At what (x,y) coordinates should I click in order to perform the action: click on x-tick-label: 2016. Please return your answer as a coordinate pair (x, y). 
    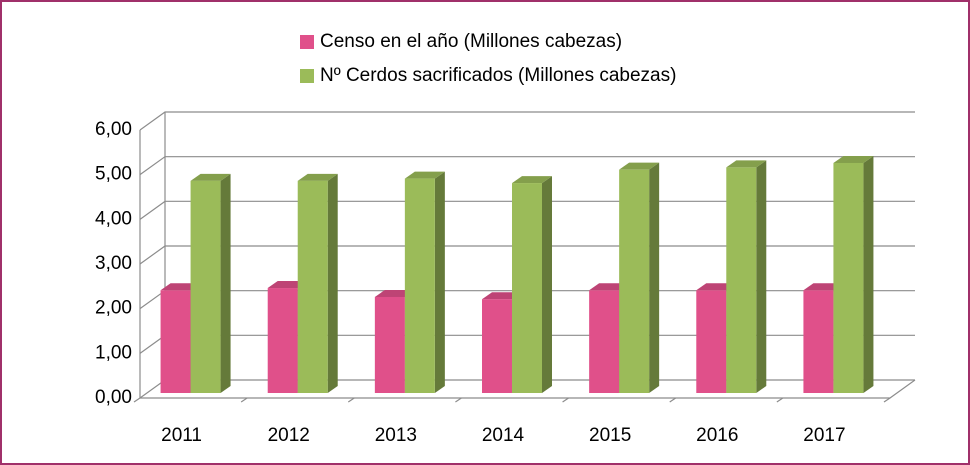
    Looking at the image, I should click on (717, 435).